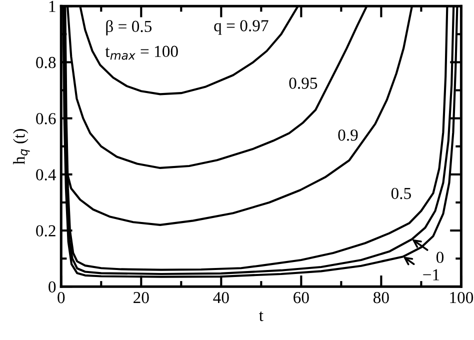 The height and width of the screenshot is (340, 474). Describe the element at coordinates (129, 28) in the screenshot. I see `annotation: β = 0.5` at that location.